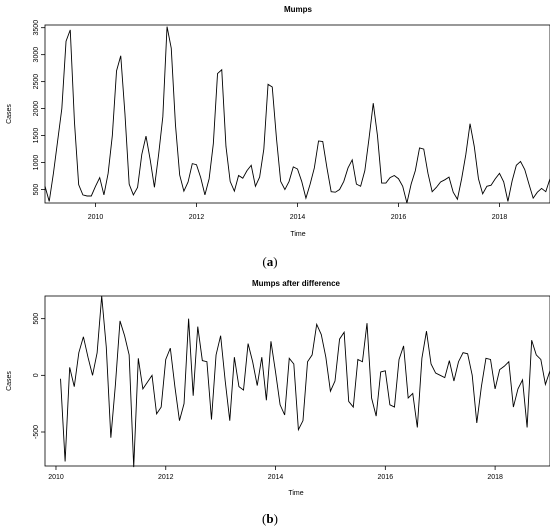 The width and height of the screenshot is (550, 530). Describe the element at coordinates (36, 432) in the screenshot. I see `panel-b-y-tick-label: -500` at that location.